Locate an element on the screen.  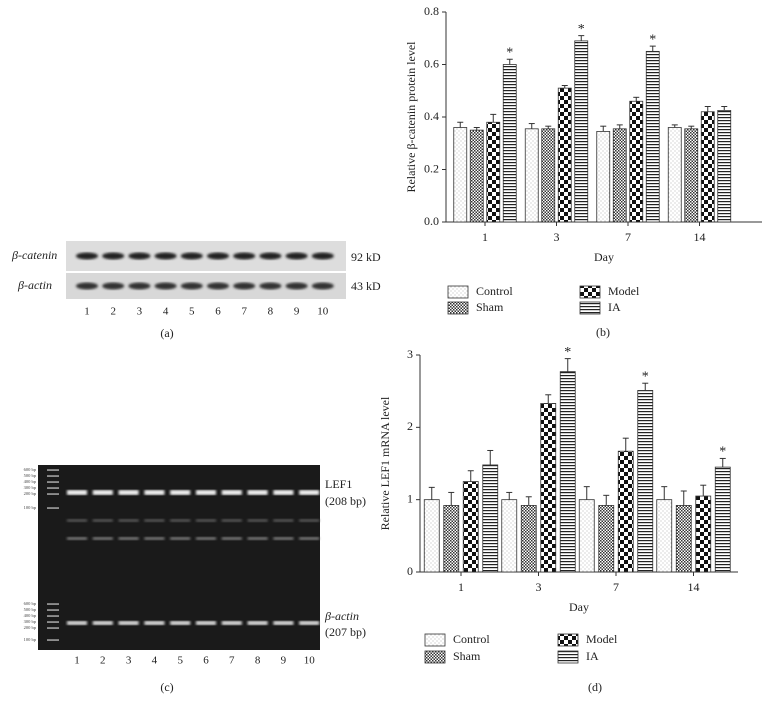
blot-size: 92 kD is located at coordinates (366, 257).